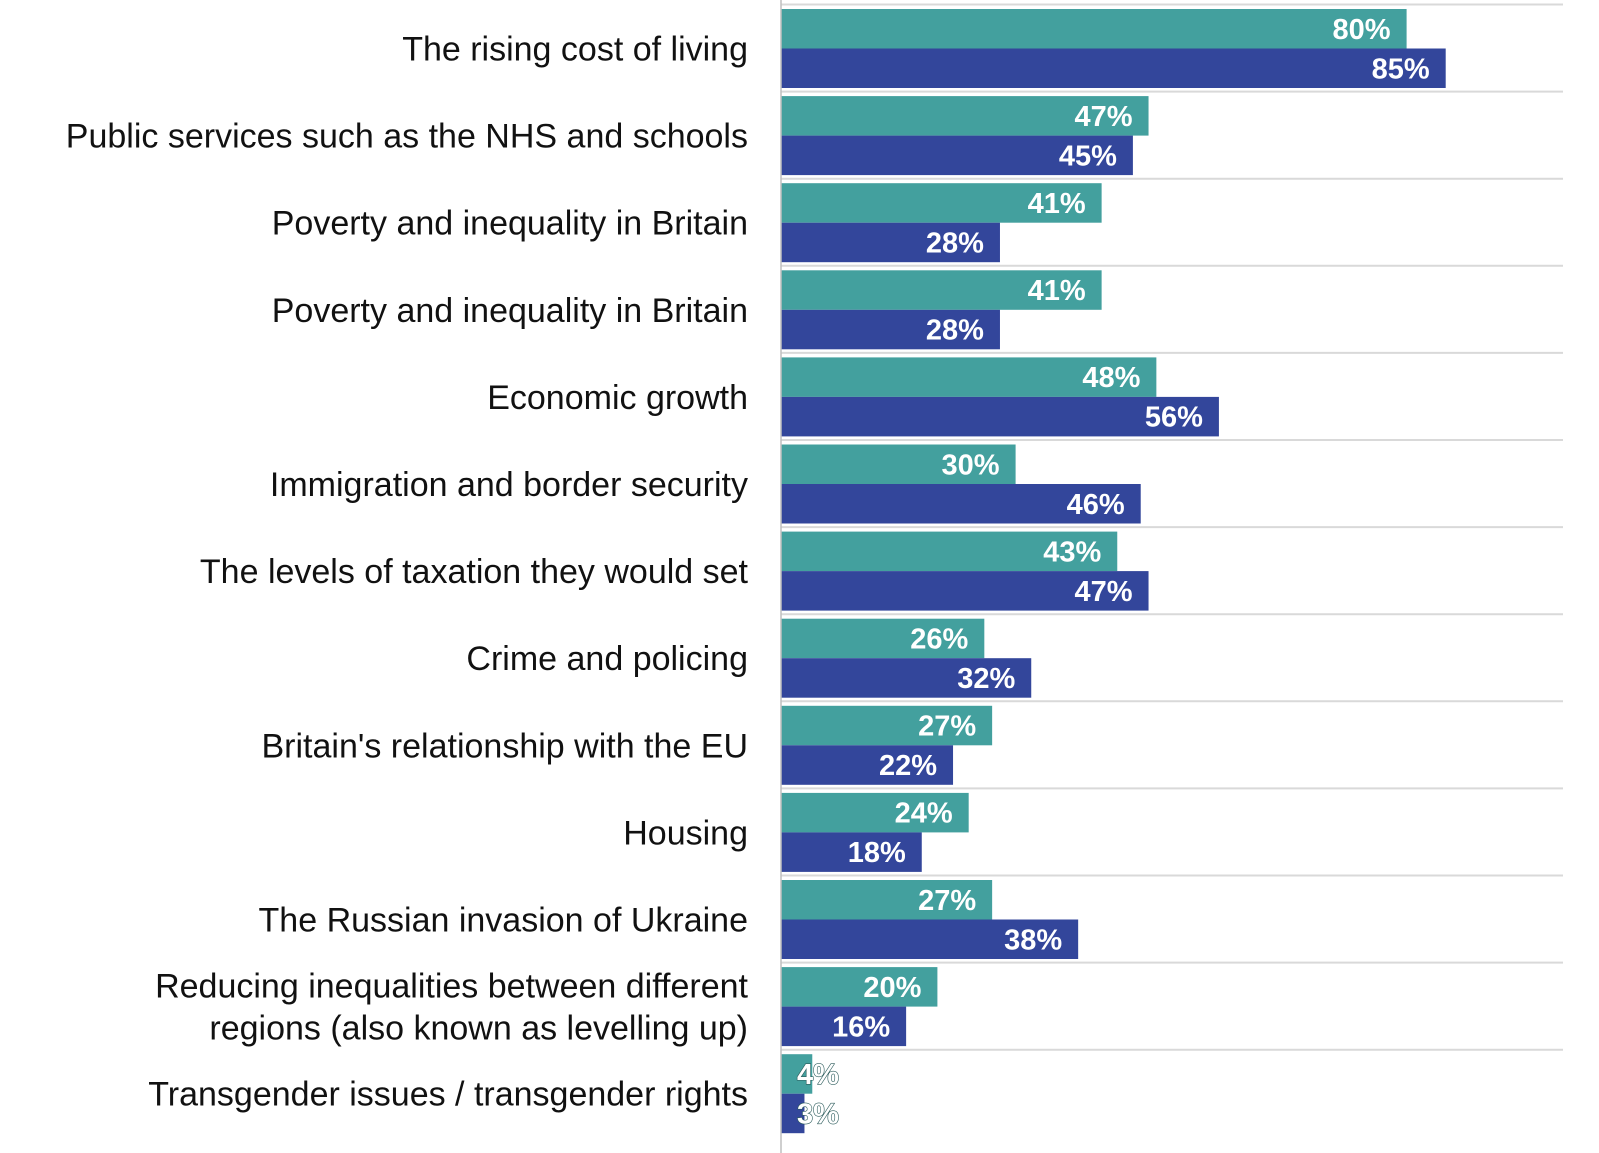 This screenshot has height=1153, width=1599. I want to click on value-label: 3%, so click(818, 1114).